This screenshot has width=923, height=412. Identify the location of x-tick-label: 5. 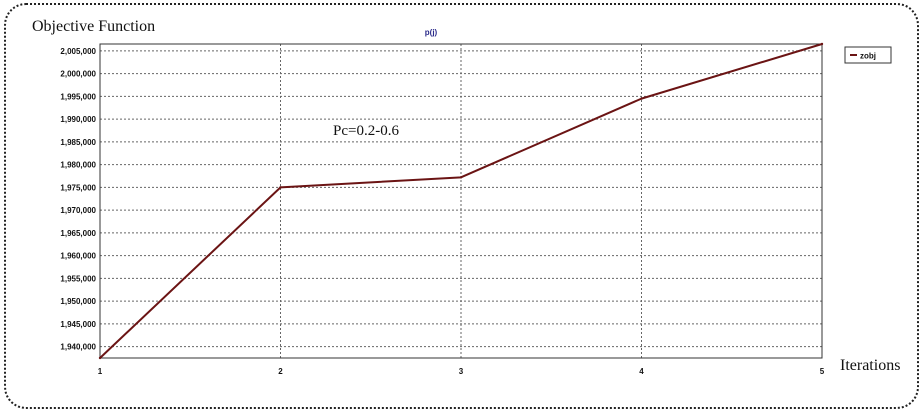
(822, 371).